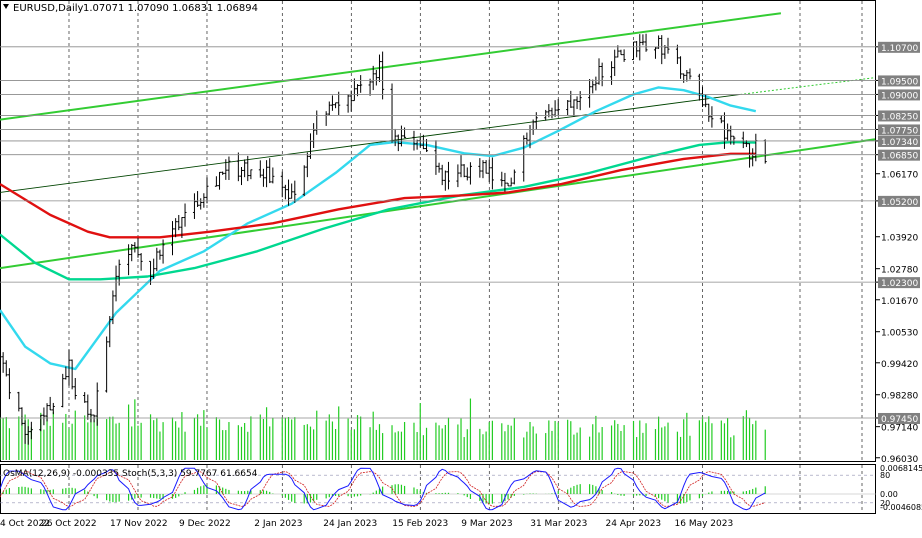  I want to click on y-tick-label: 1.06850, so click(899, 157).